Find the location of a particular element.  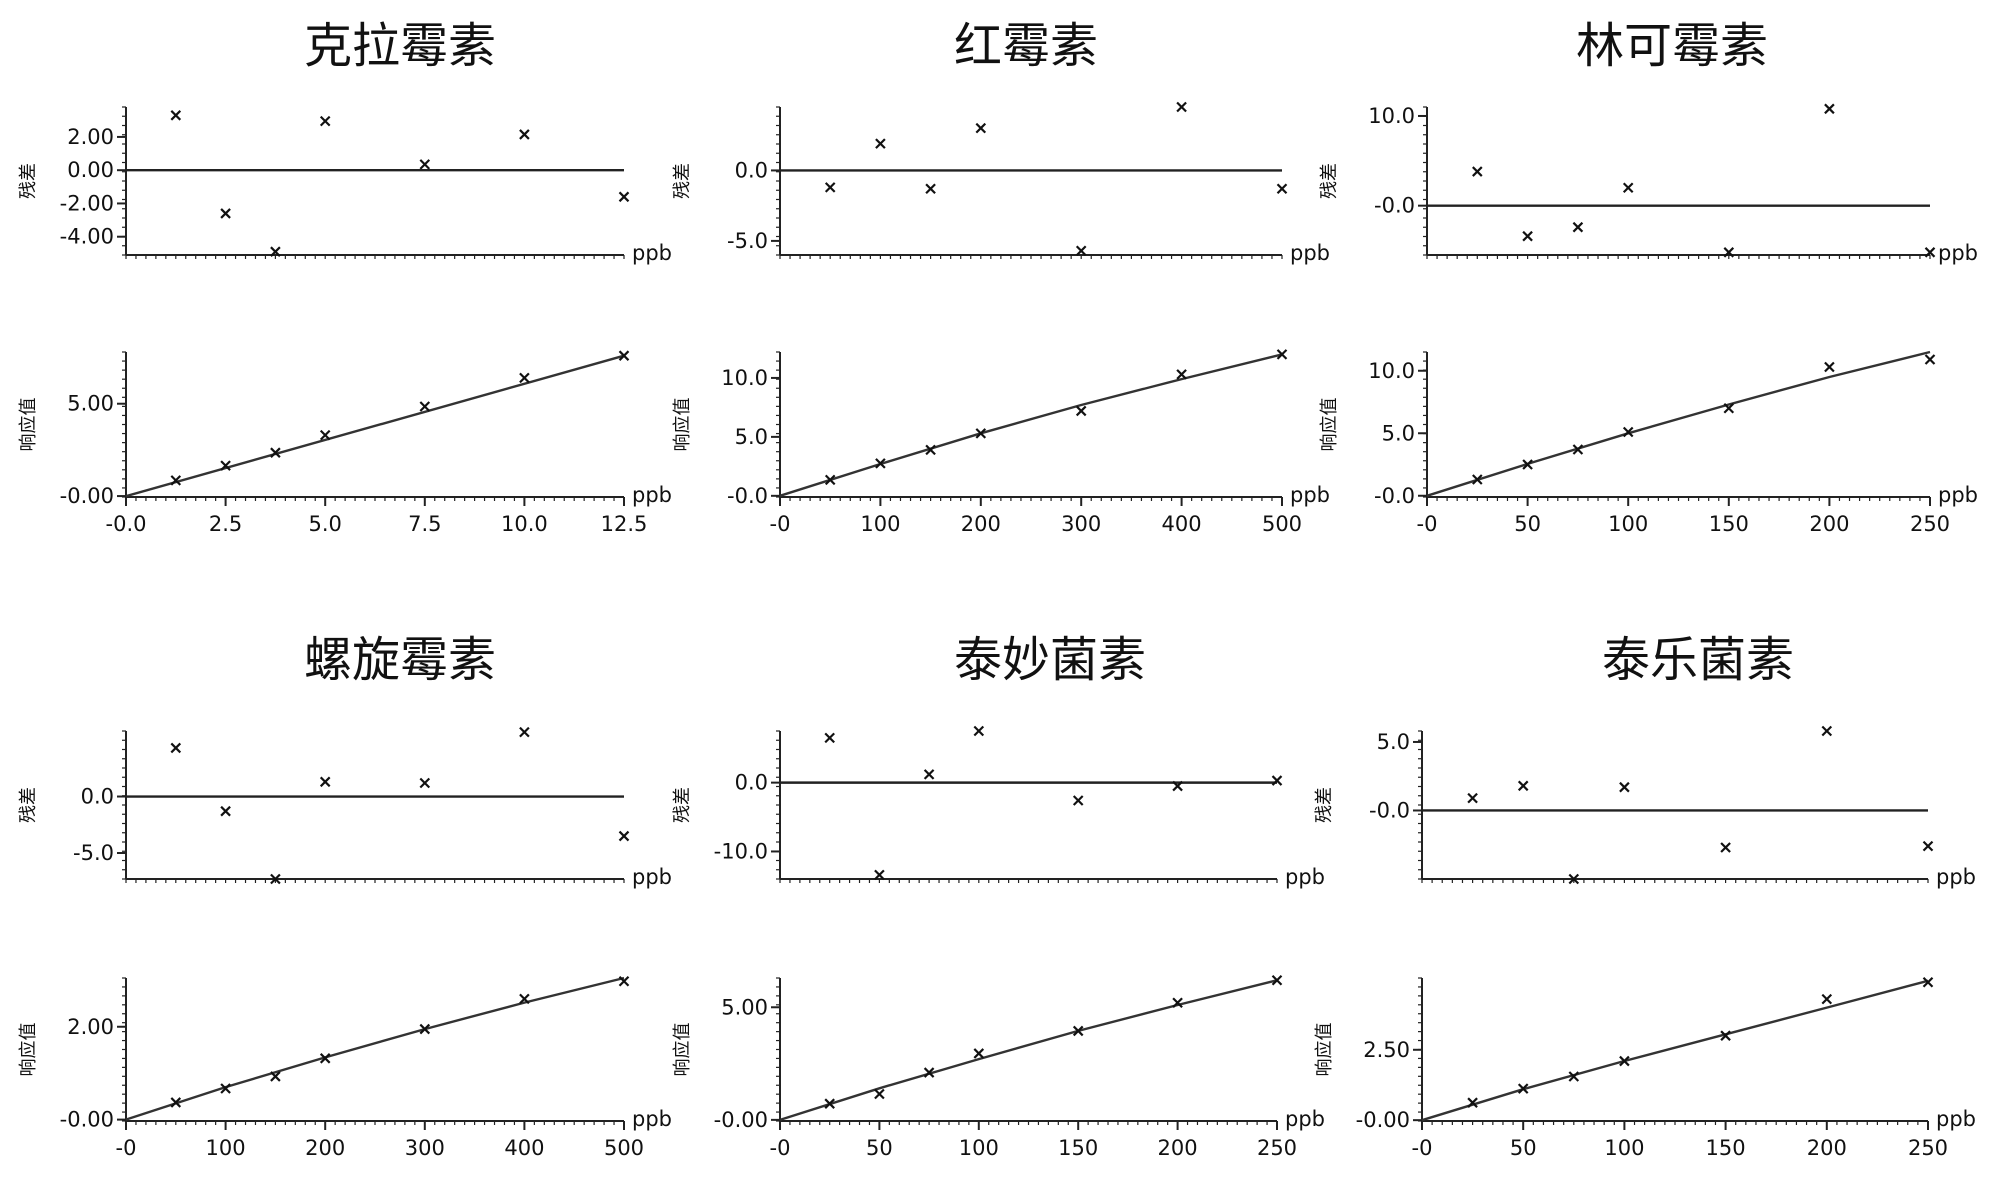

x-tick-label: 250 is located at coordinates (1277, 1148).